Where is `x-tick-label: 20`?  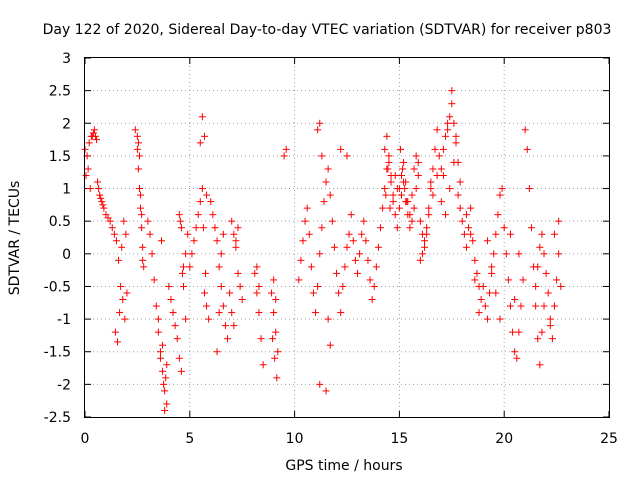 x-tick-label: 20 is located at coordinates (504, 439).